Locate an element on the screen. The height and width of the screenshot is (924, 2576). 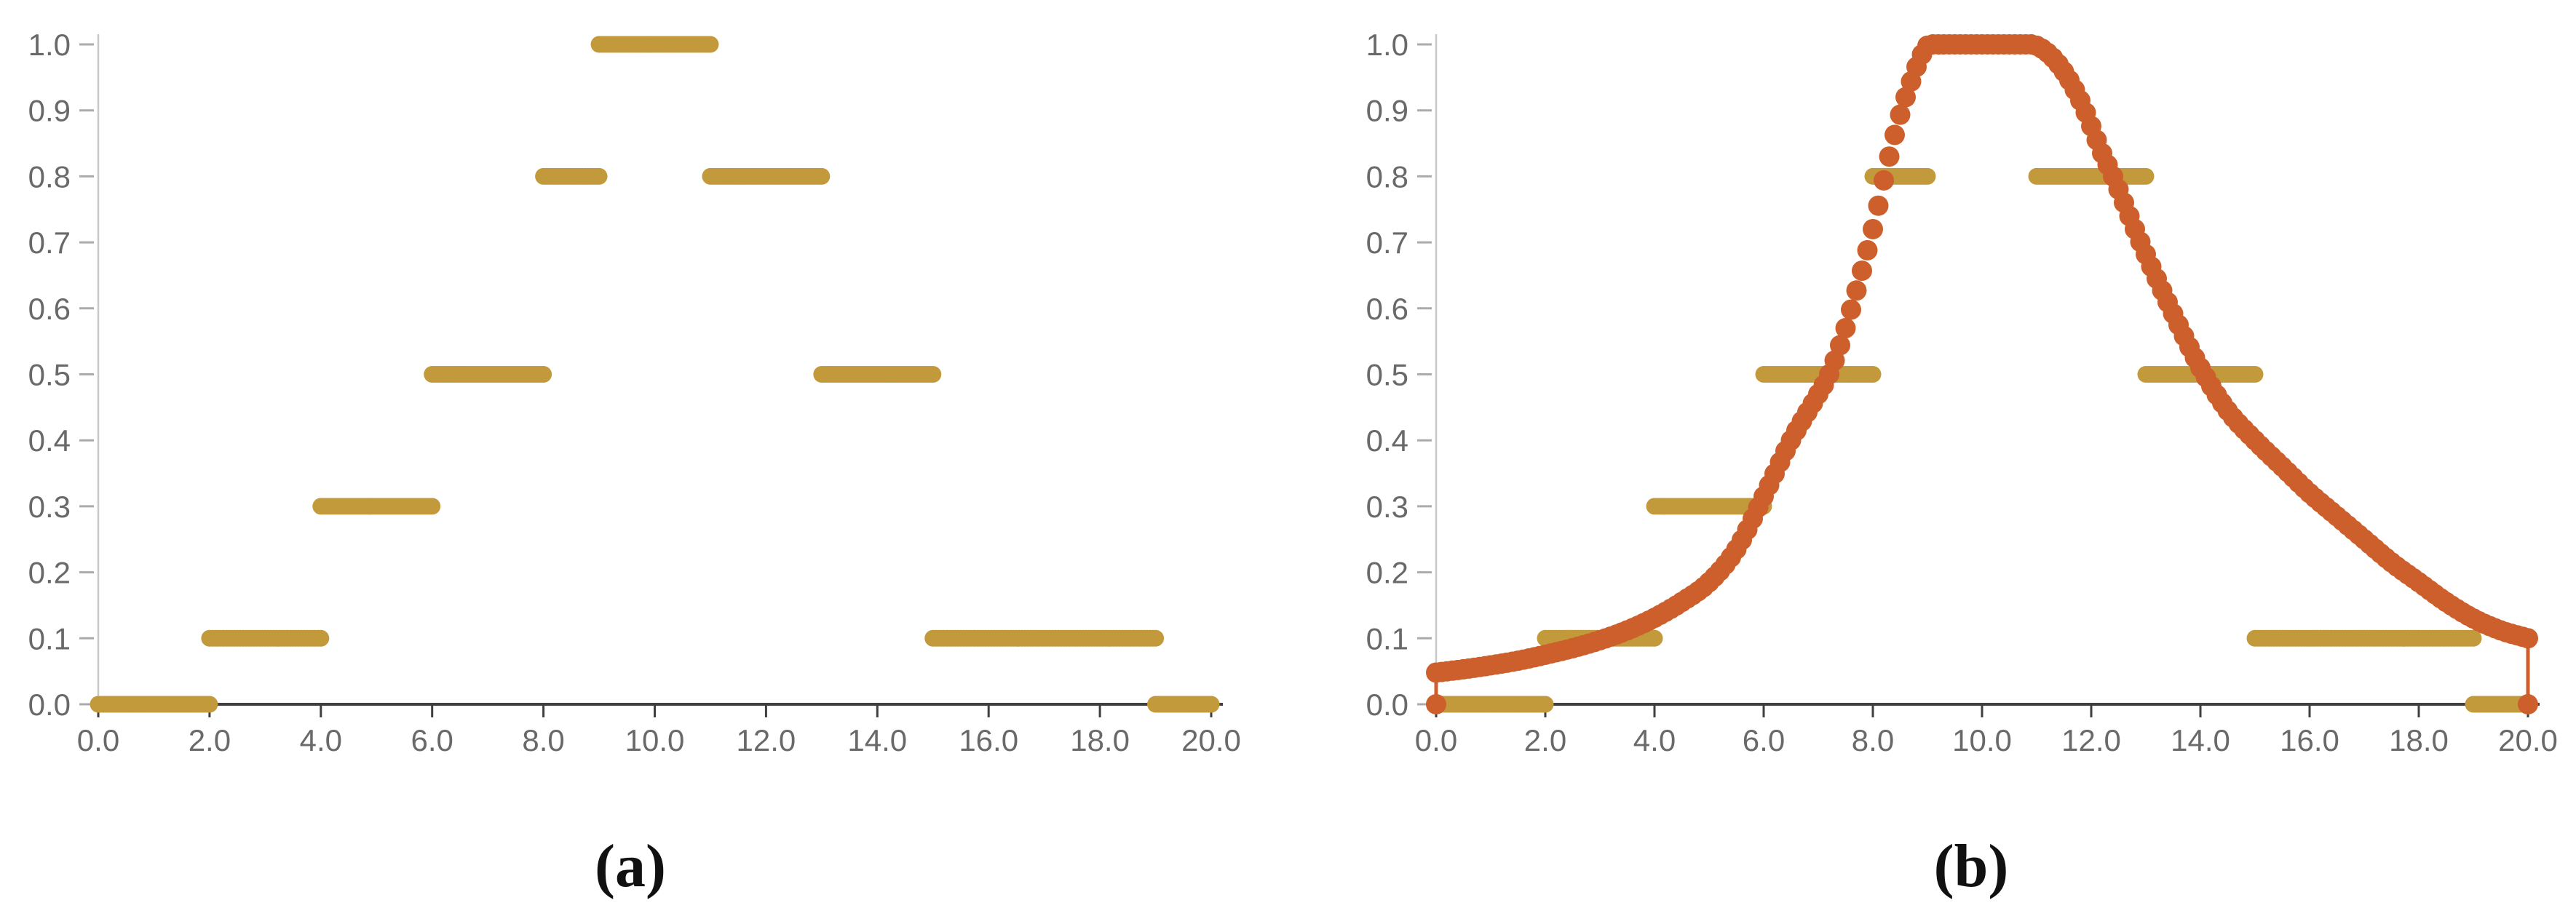
panel-label-a: (a) is located at coordinates (630, 866).